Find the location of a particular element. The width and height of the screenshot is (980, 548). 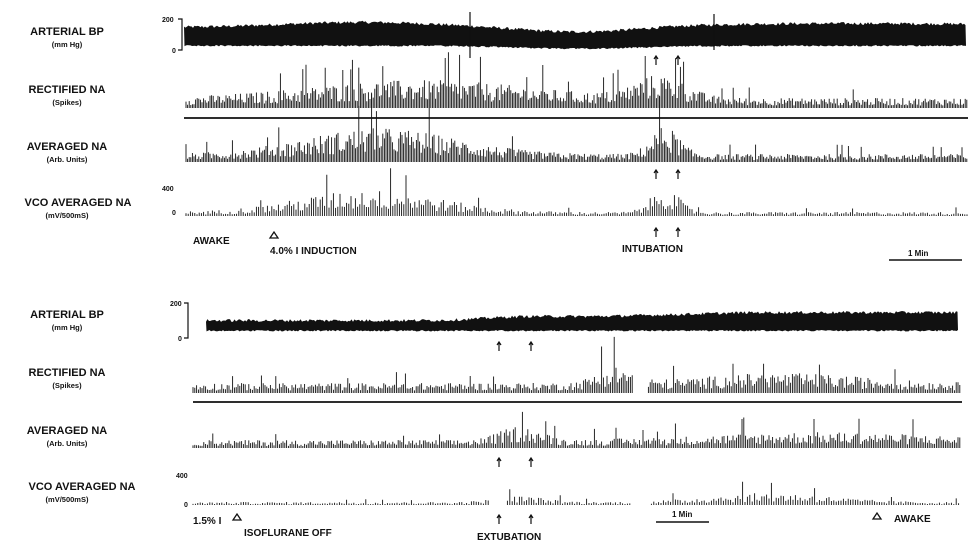

bottom-event-arrows is located at coordinates (515, 432).